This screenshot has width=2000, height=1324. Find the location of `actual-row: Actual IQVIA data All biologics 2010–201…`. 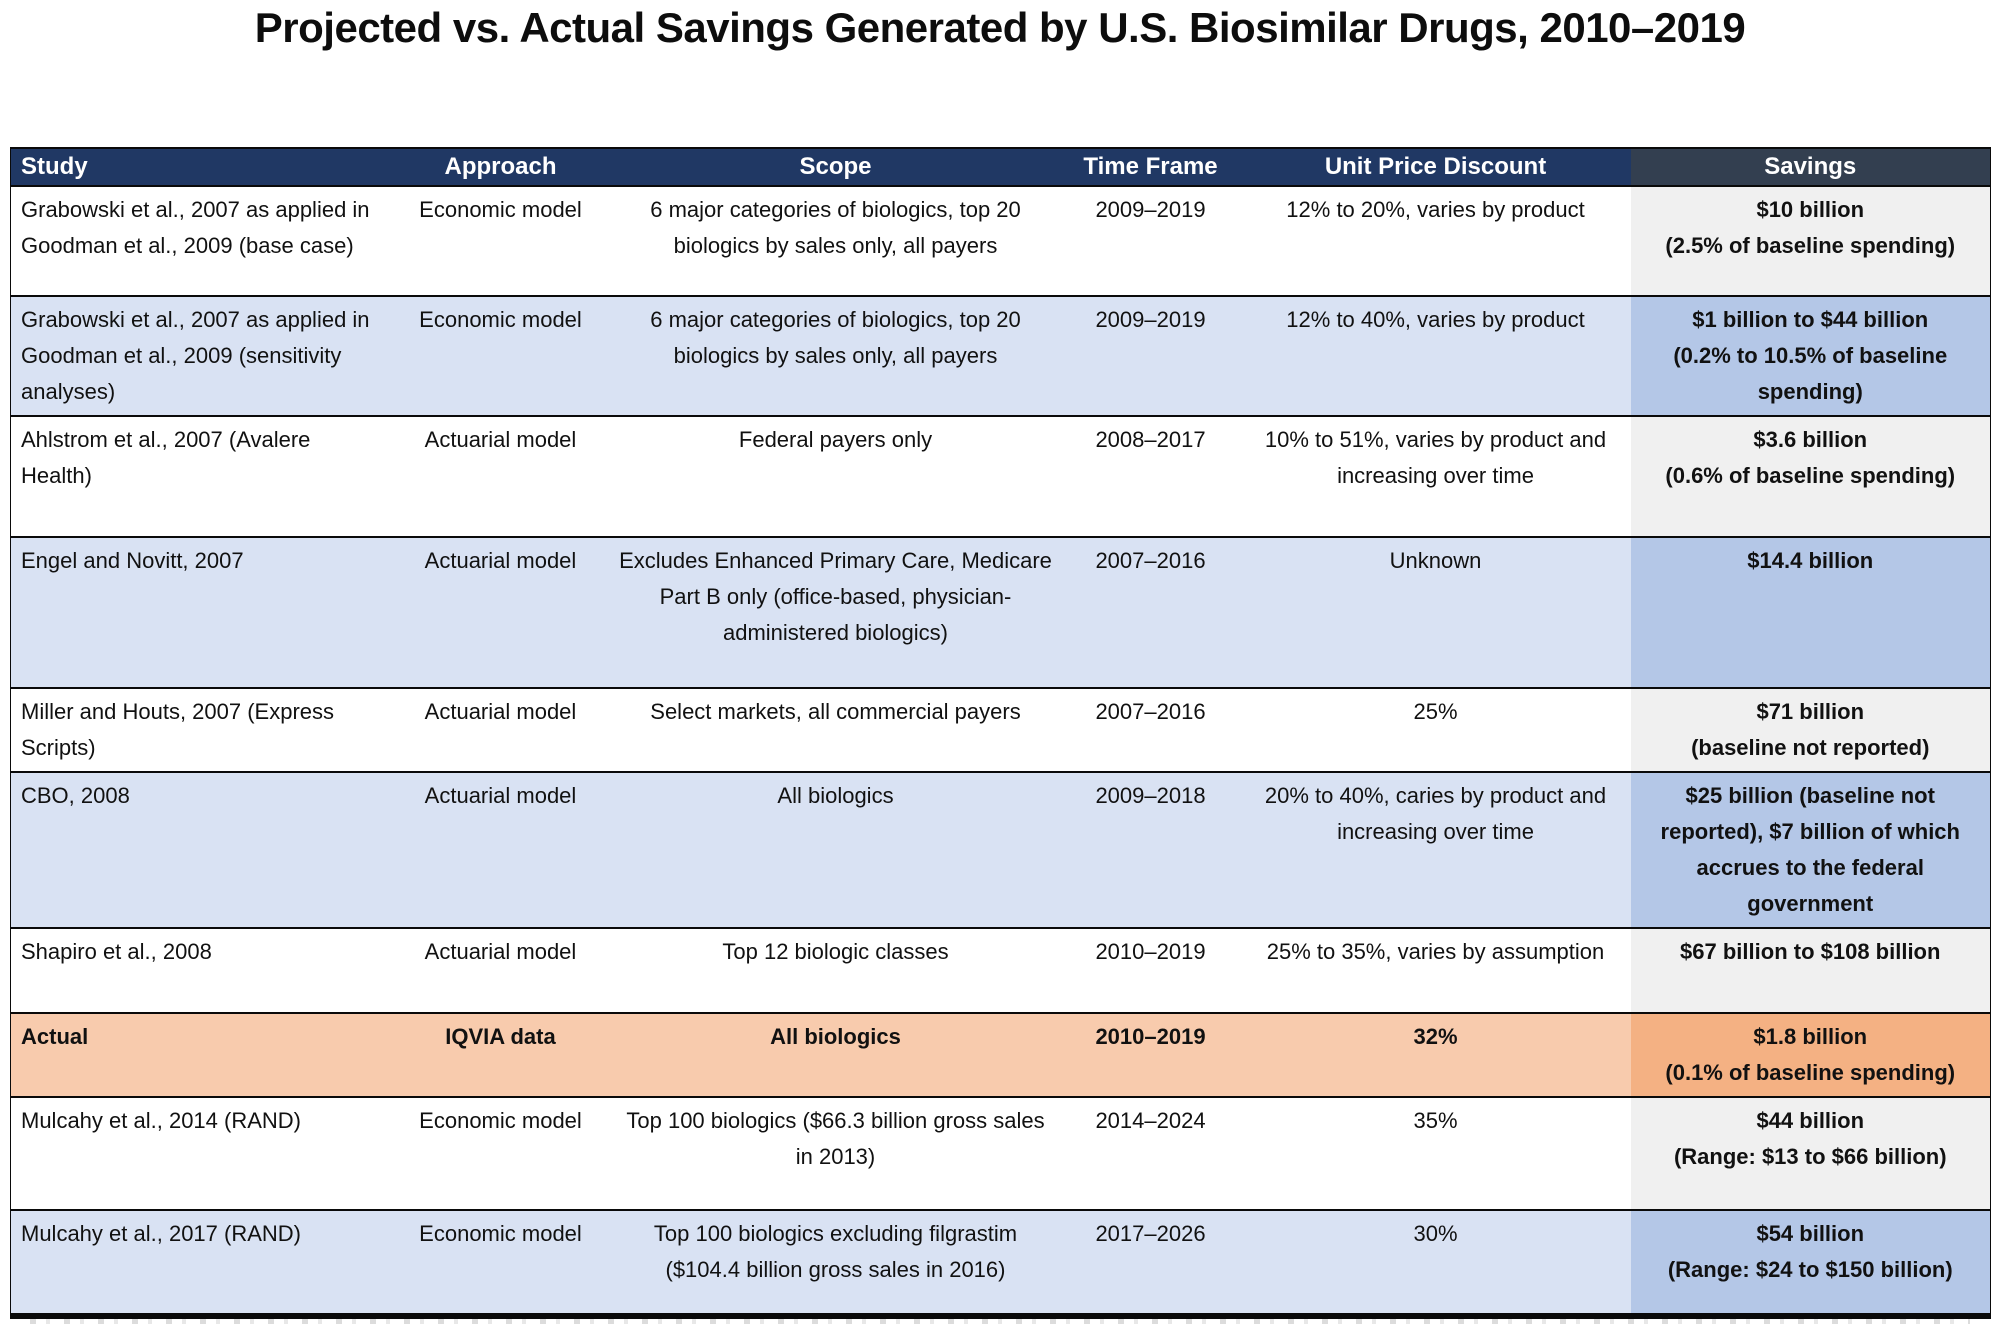

actual-row: Actual IQVIA data All biologics 2010–201… is located at coordinates (1000, 1055).